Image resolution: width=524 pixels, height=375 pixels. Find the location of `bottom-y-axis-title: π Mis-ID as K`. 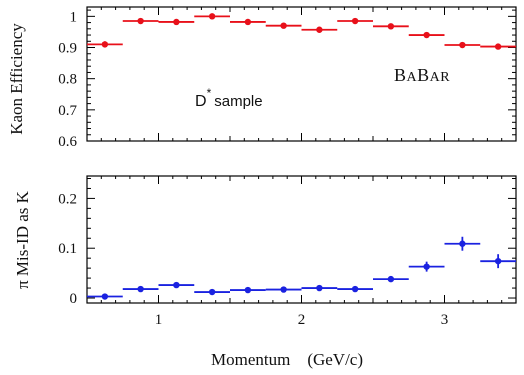

bottom-y-axis-title: π Mis-ID as K is located at coordinates (22, 239).